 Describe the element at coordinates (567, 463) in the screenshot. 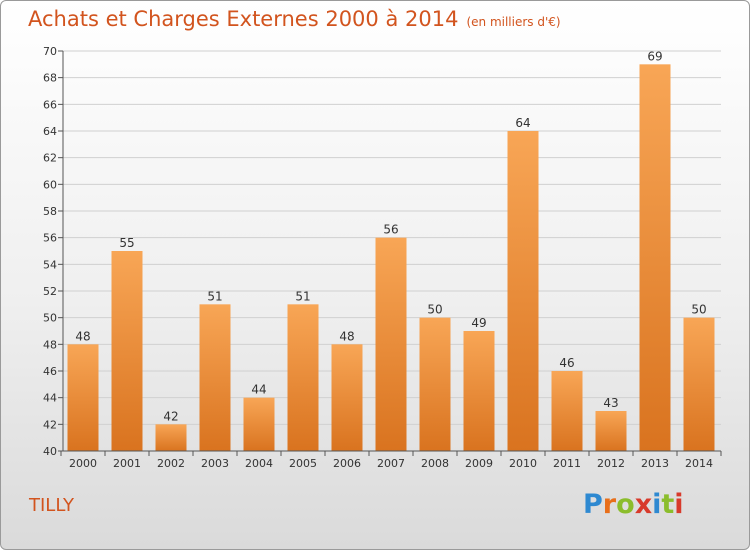

I see `x-tick-label: 2011` at that location.